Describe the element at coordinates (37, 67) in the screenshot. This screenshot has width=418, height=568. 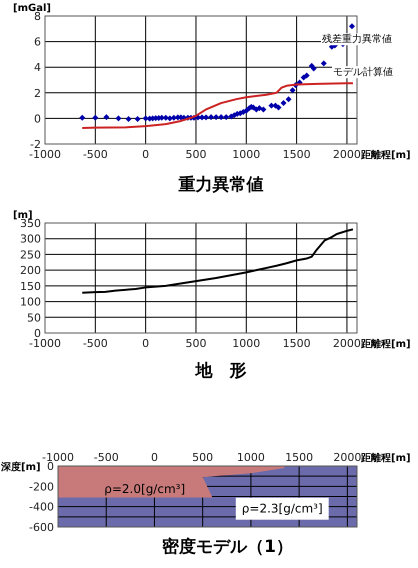
I see `y-tick-label: 4` at that location.